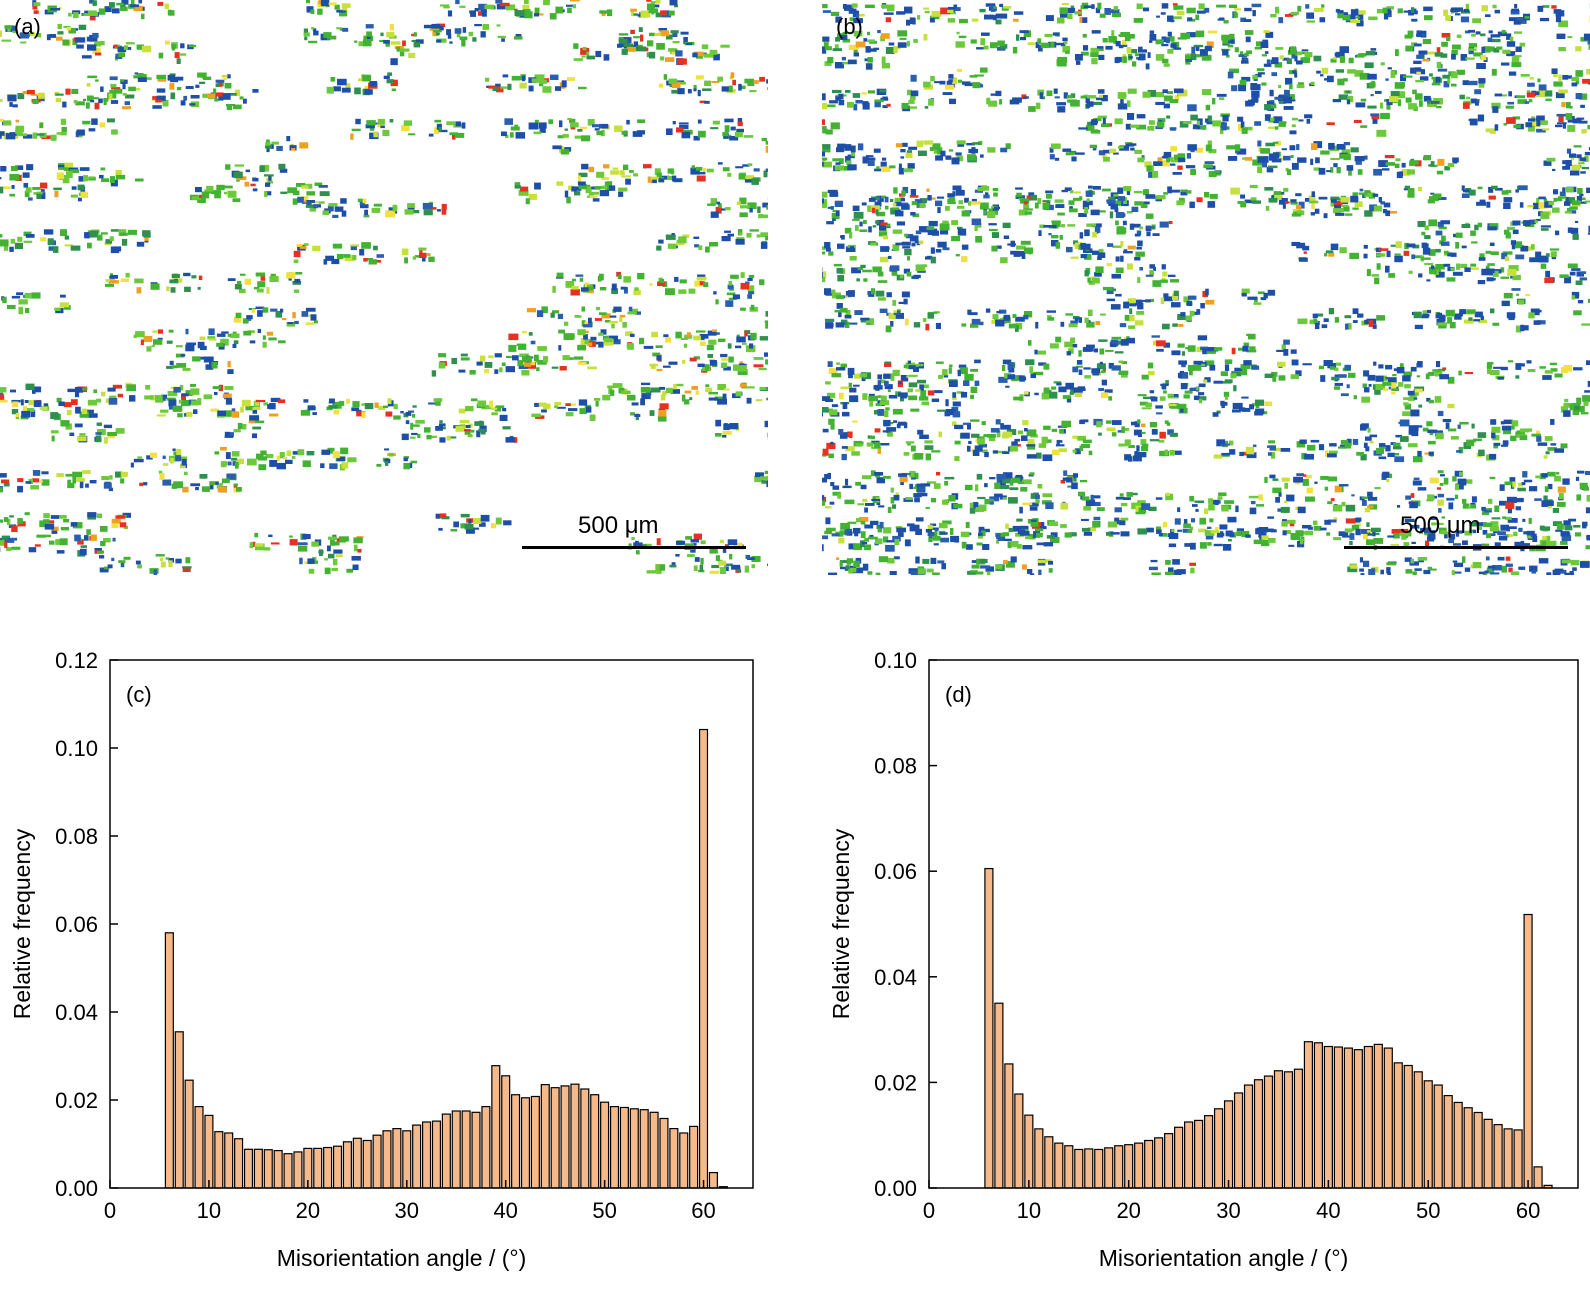  Describe the element at coordinates (1528, 1210) in the screenshot. I see `x-tick-label: 60` at that location.